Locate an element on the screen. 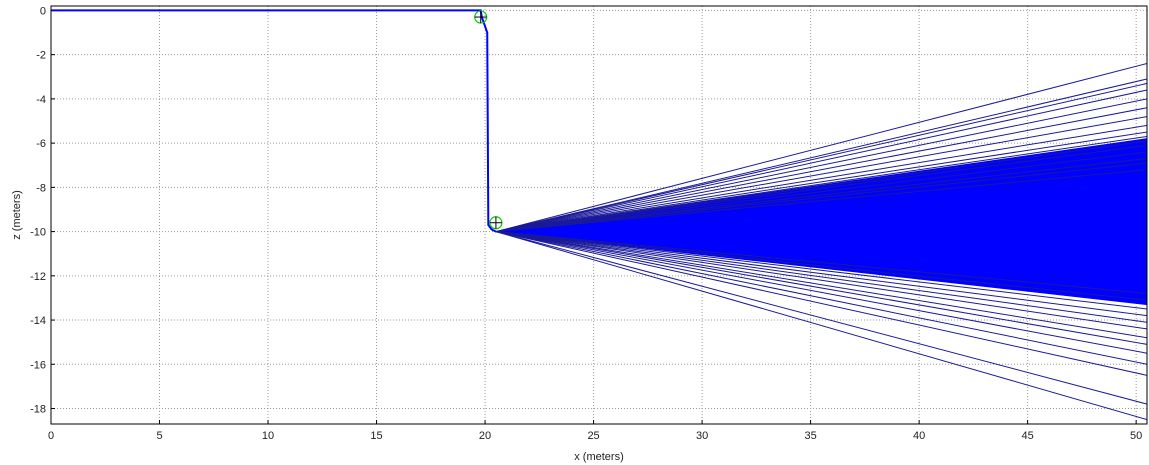 The height and width of the screenshot is (465, 1149). x-tick-labels: 0 5 10 15 20 25 30 35 40 45 50 is located at coordinates (595, 436).